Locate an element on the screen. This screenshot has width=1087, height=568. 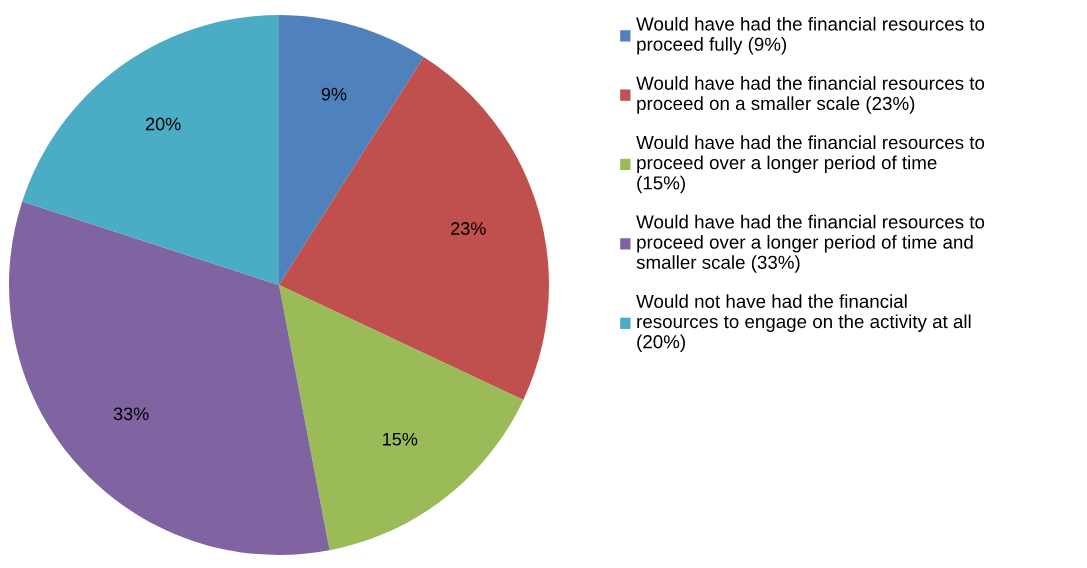
legend-label: Would not have had the financial resources to engage on the activity at all (20%) is located at coordinates (803, 323).